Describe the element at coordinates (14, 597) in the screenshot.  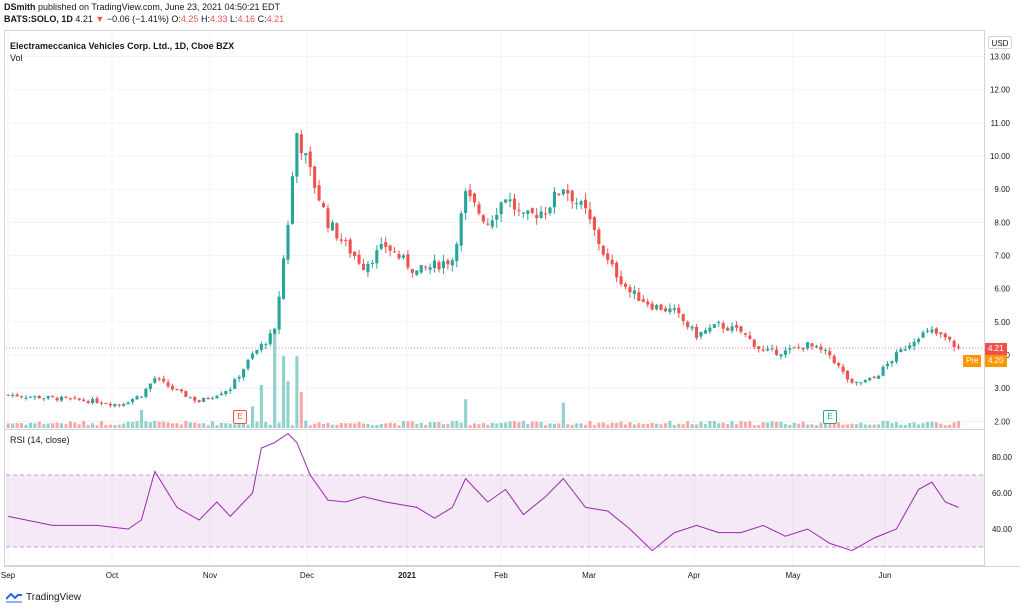
I see `tradingview-logo-icon` at that location.